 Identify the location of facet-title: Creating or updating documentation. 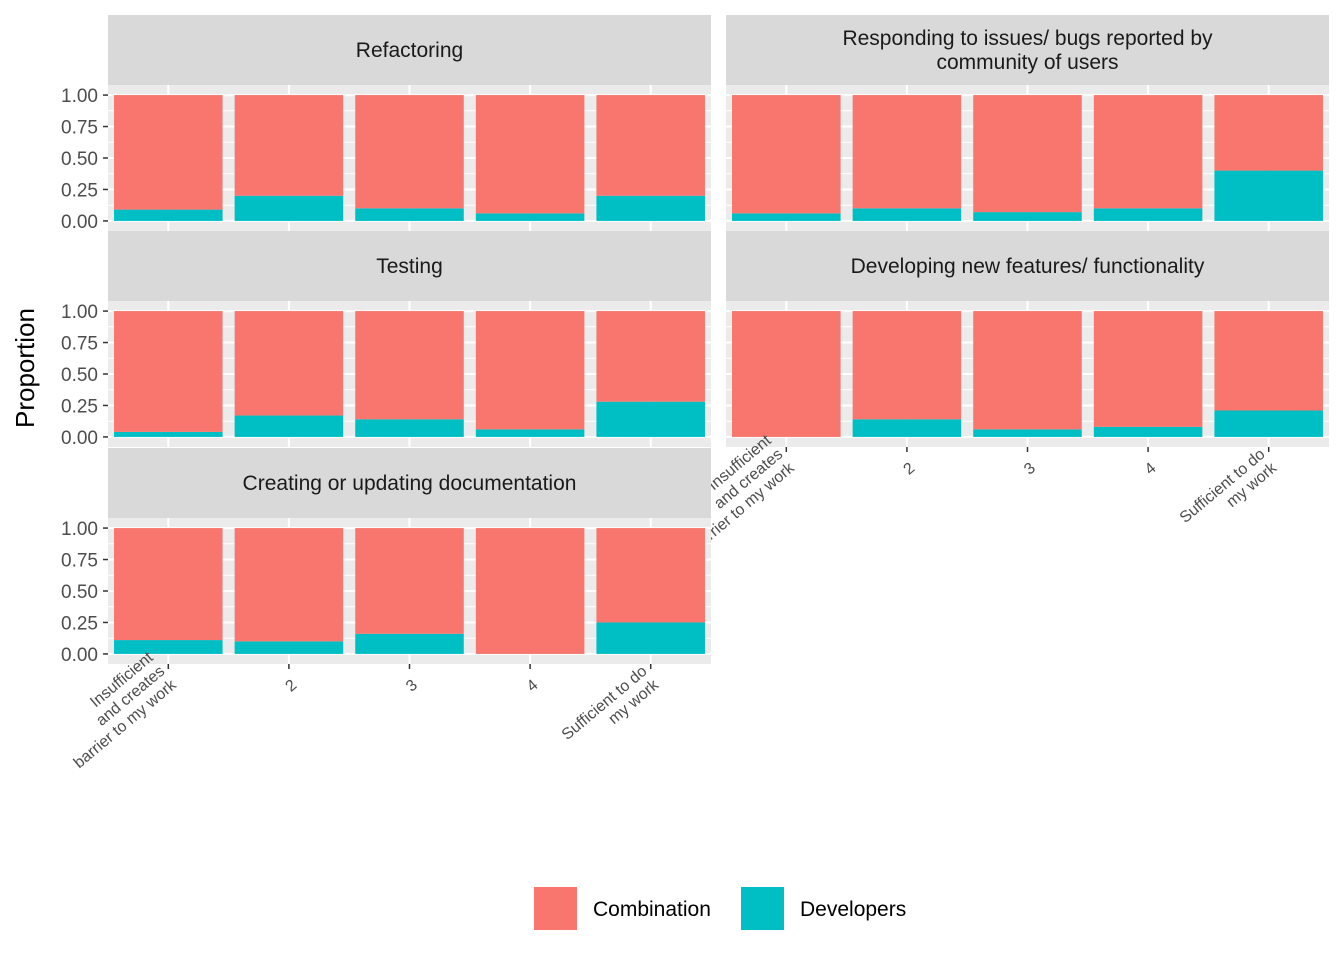
(410, 483).